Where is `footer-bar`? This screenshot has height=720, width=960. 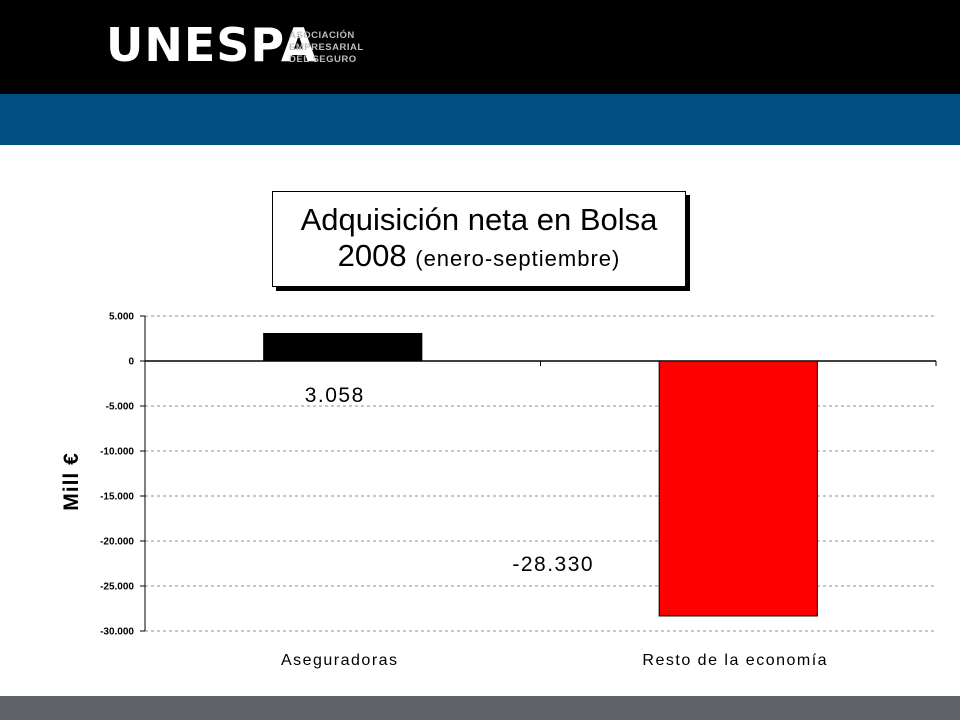 footer-bar is located at coordinates (480, 708).